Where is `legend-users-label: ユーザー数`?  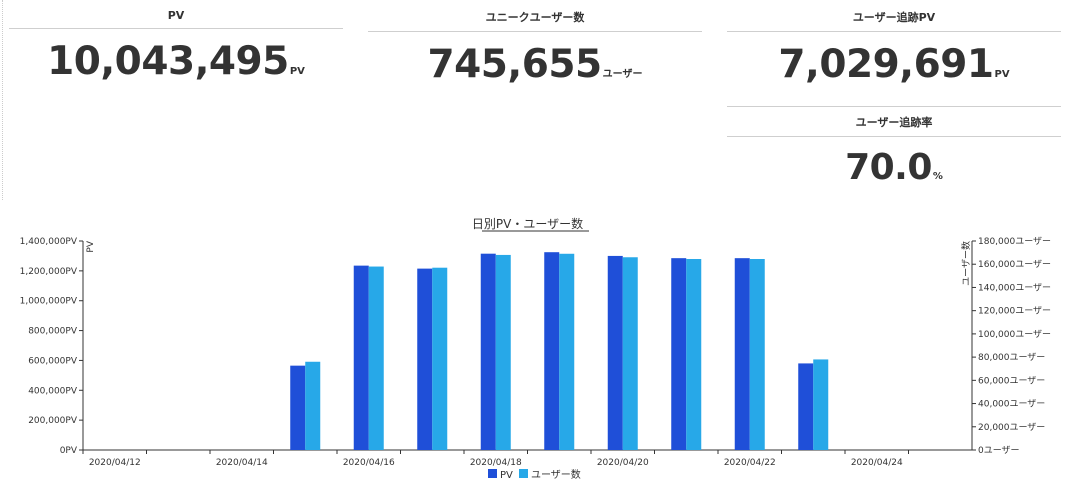
legend-users-label: ユーザー数 is located at coordinates (556, 474).